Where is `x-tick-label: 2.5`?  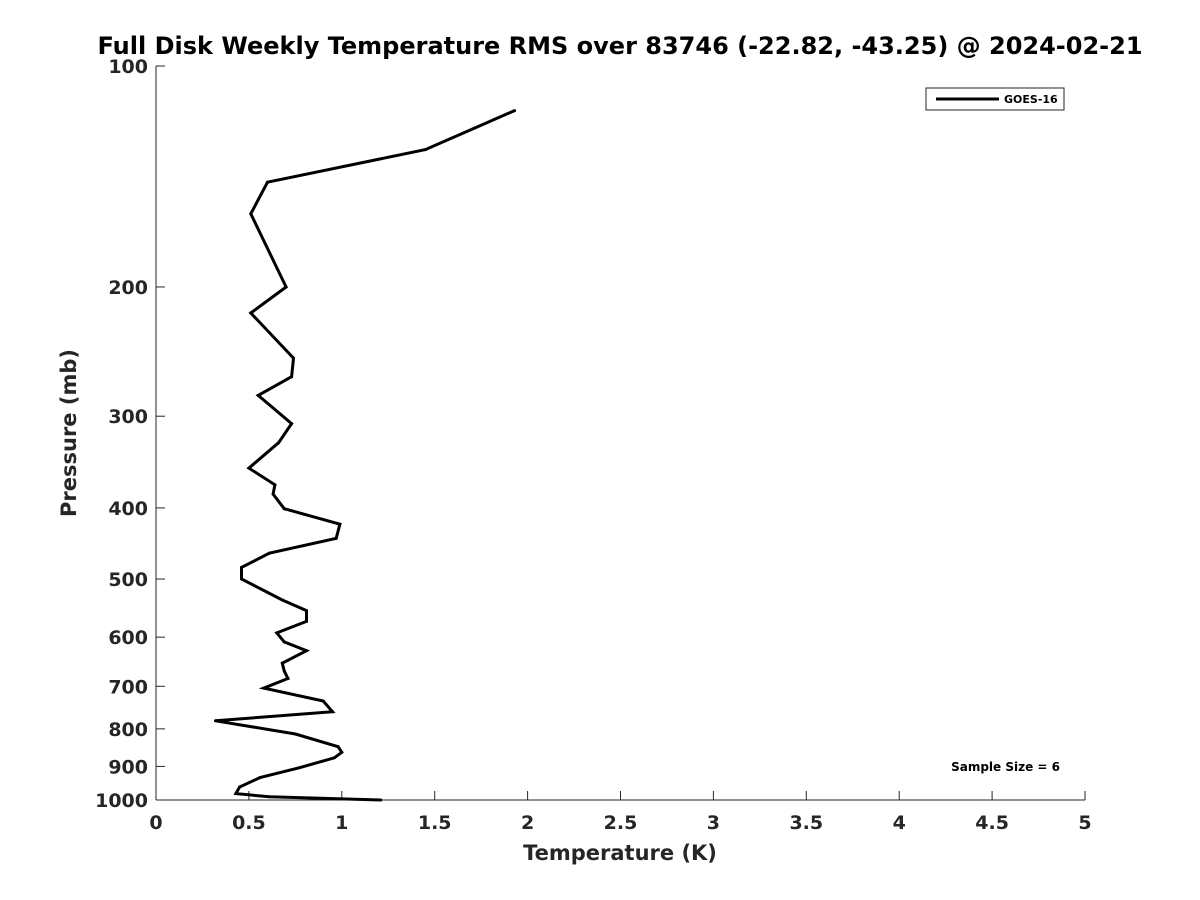 x-tick-label: 2.5 is located at coordinates (621, 823).